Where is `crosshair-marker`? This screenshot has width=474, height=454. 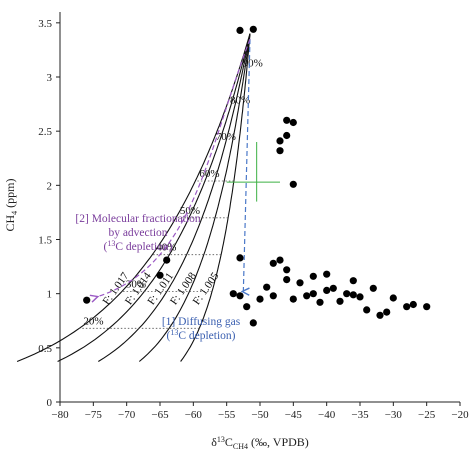
crosshair-marker is located at coordinates (253, 172).